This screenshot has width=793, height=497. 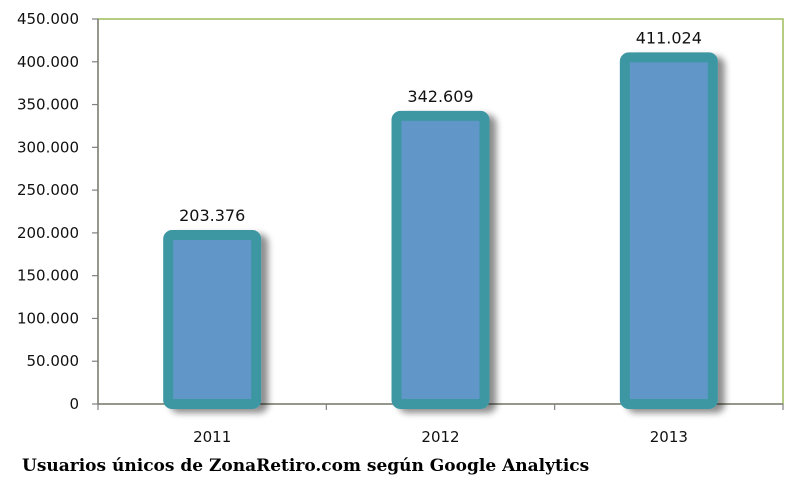 What do you see at coordinates (212, 319) in the screenshot?
I see `bar-2011` at bounding box center [212, 319].